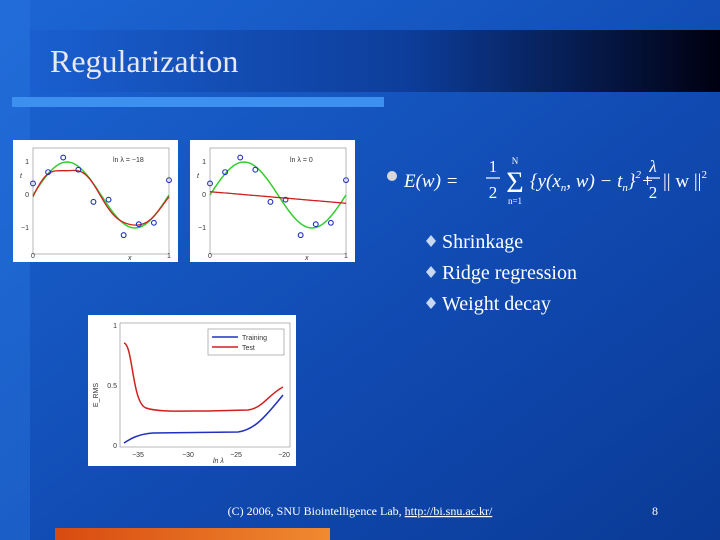  Describe the element at coordinates (236, 455) in the screenshot. I see `x-tick-label: −25` at that location.